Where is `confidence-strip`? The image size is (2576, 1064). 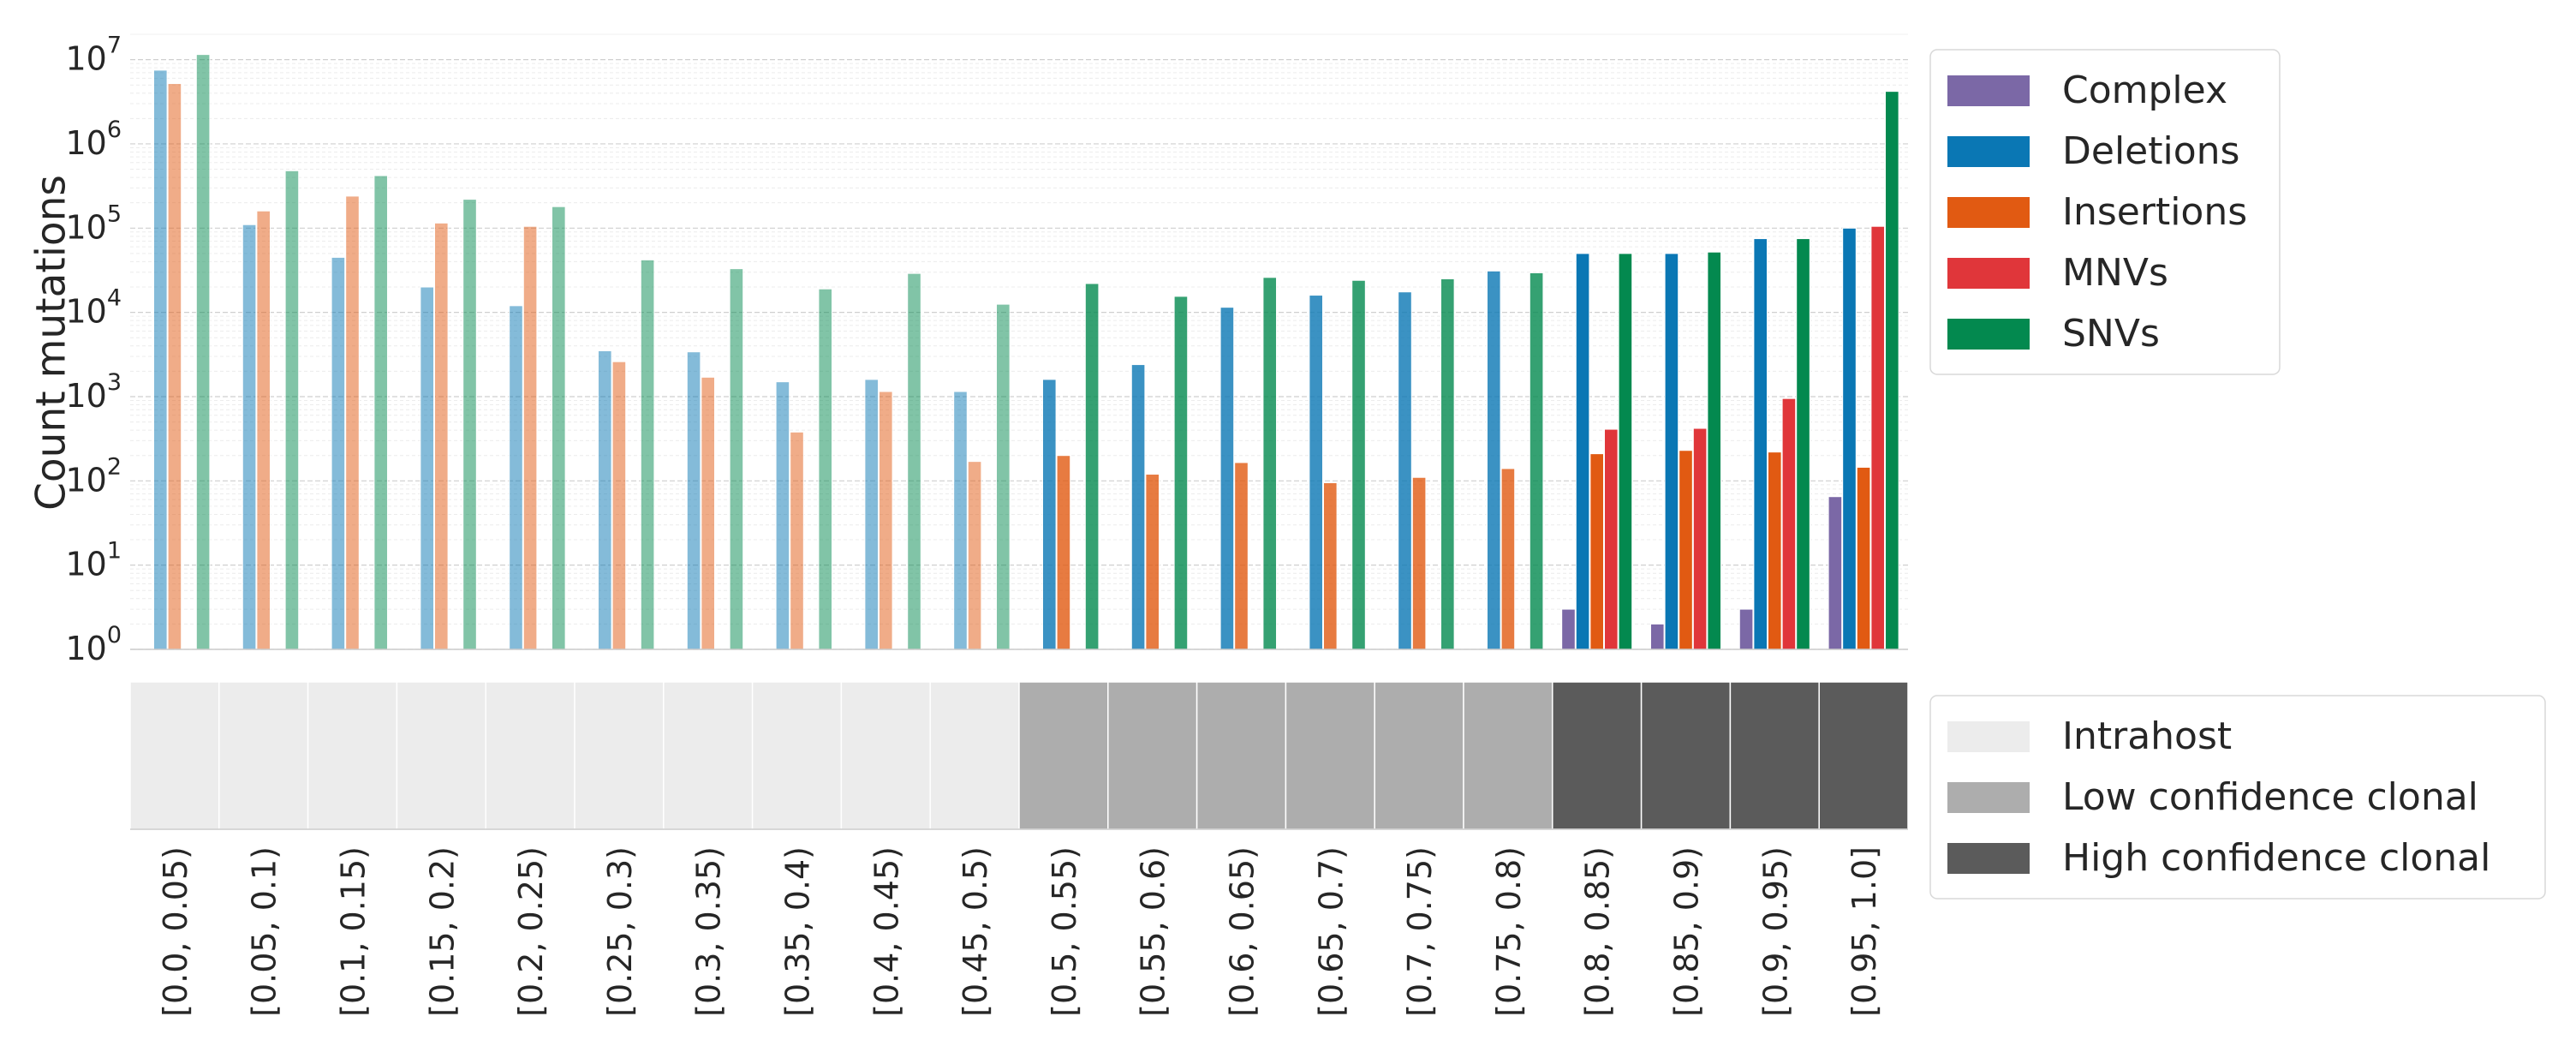
confidence-strip is located at coordinates (1019, 755).